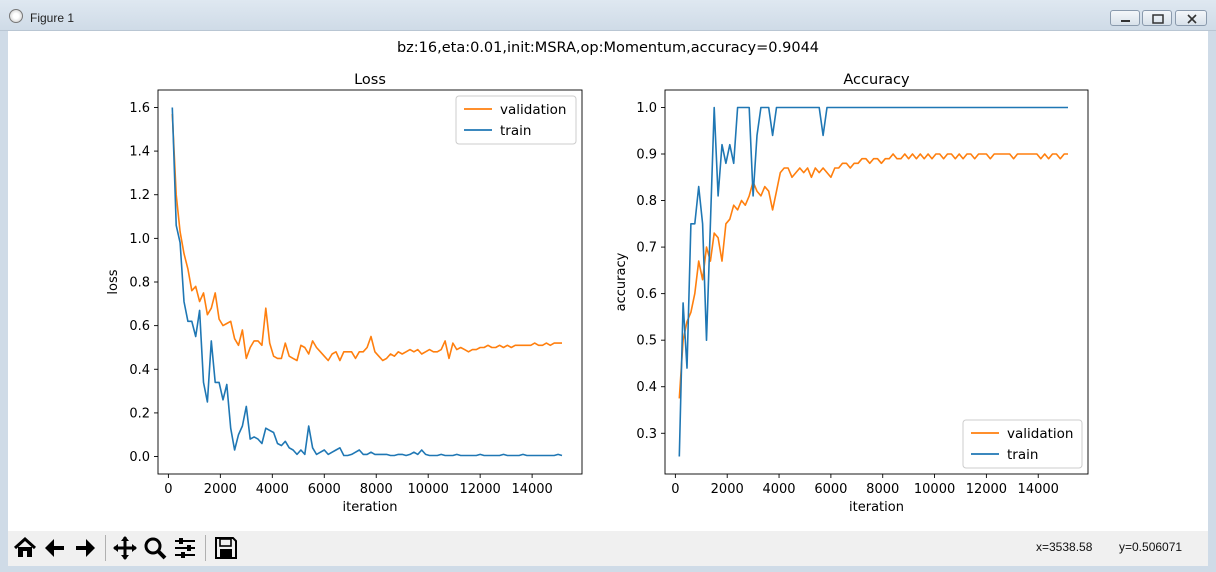 Image resolution: width=1216 pixels, height=572 pixels. What do you see at coordinates (533, 110) in the screenshot?
I see `loss-legend-label-validation: validation` at bounding box center [533, 110].